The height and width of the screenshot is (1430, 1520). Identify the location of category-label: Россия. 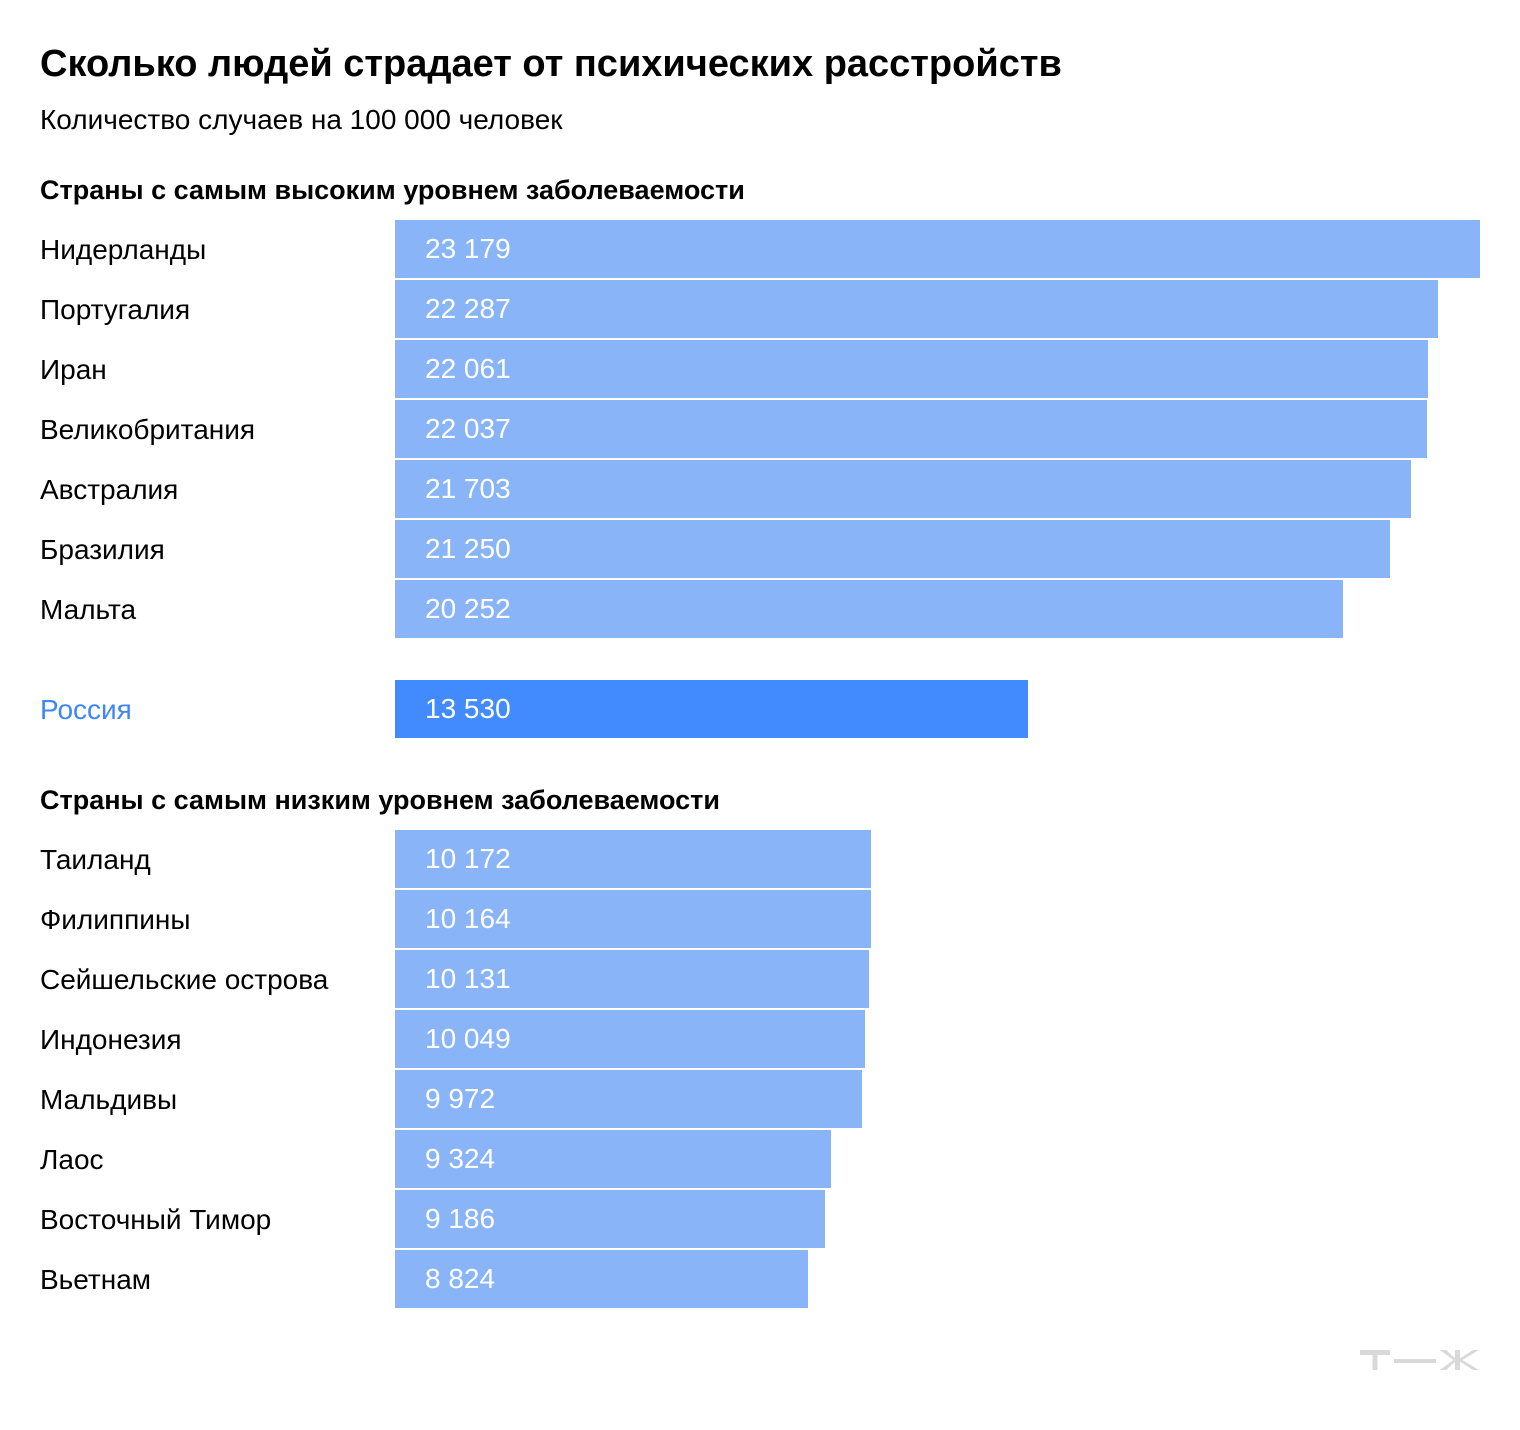
(86, 709).